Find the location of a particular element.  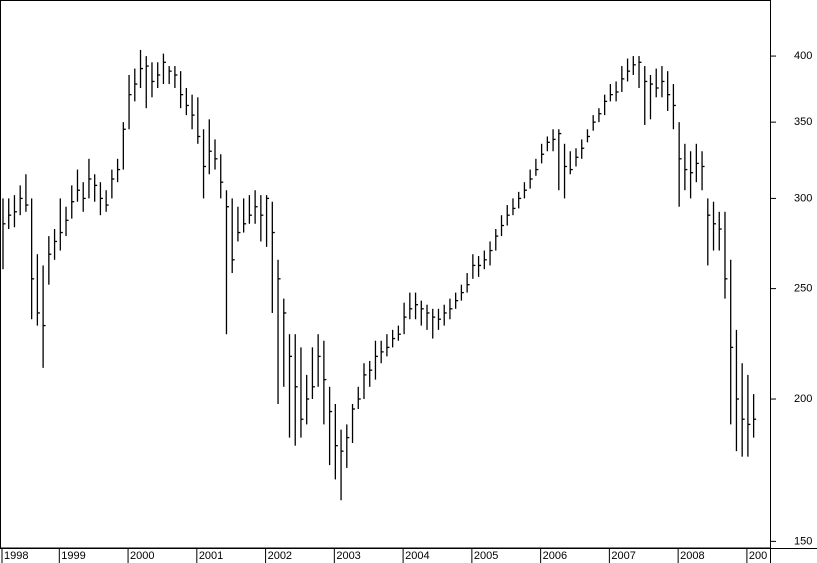

x-tick-label: 200 is located at coordinates (758, 556).